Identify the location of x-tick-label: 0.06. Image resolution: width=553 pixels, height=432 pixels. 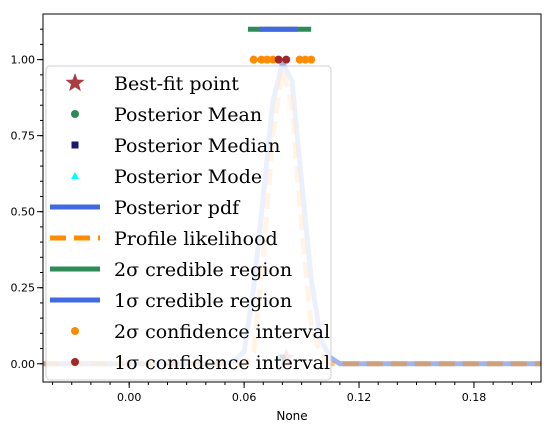
(244, 397).